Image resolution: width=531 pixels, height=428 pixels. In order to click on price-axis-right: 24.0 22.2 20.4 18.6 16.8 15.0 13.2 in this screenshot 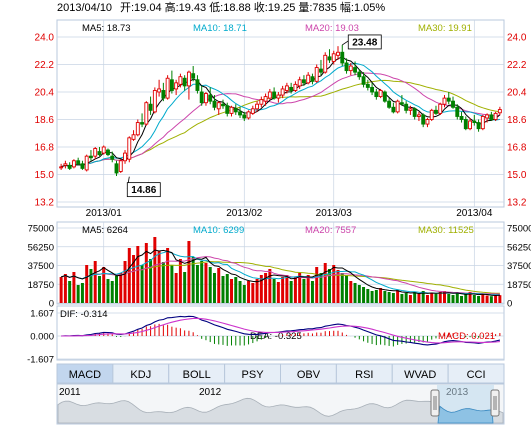, I will do `click(517, 121)`.